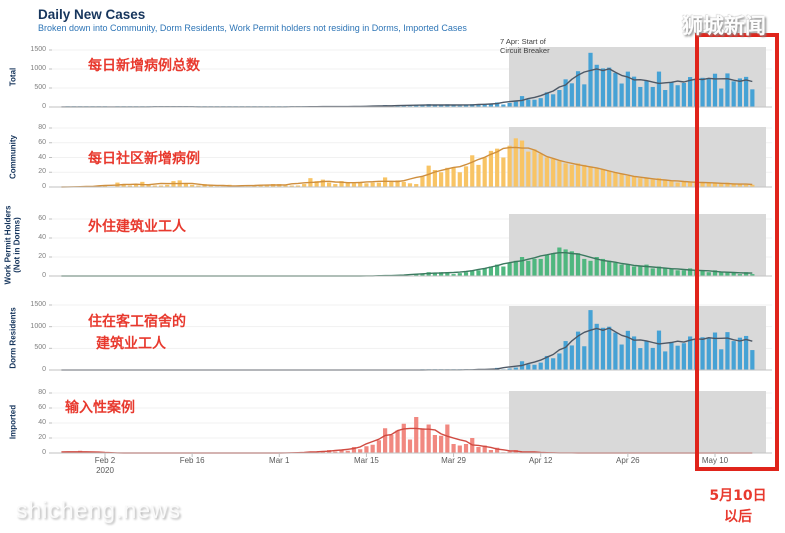 This screenshot has height=533, width=785. What do you see at coordinates (366, 460) in the screenshot?
I see `x-tick-label: Mar 15` at bounding box center [366, 460].